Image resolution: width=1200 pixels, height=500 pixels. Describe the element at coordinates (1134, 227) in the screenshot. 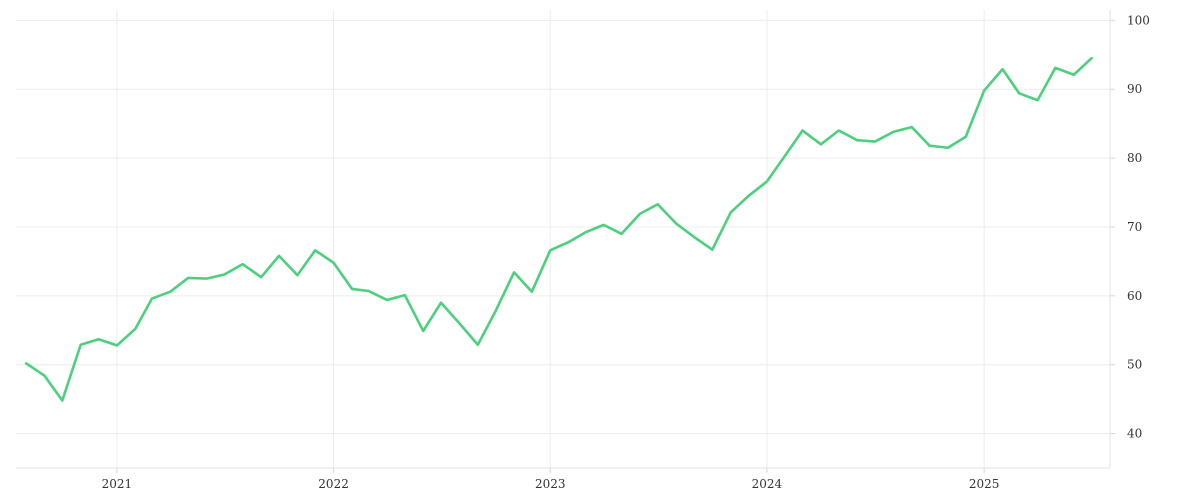

I see `y-tick-label: 70` at that location.